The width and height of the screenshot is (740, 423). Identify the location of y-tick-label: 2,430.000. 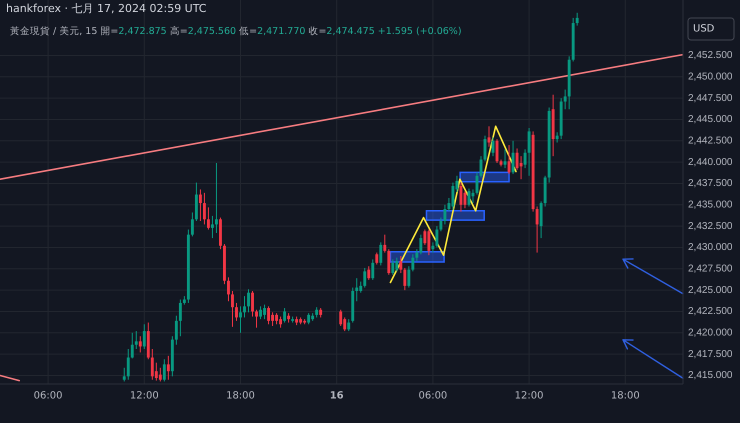
(710, 248).